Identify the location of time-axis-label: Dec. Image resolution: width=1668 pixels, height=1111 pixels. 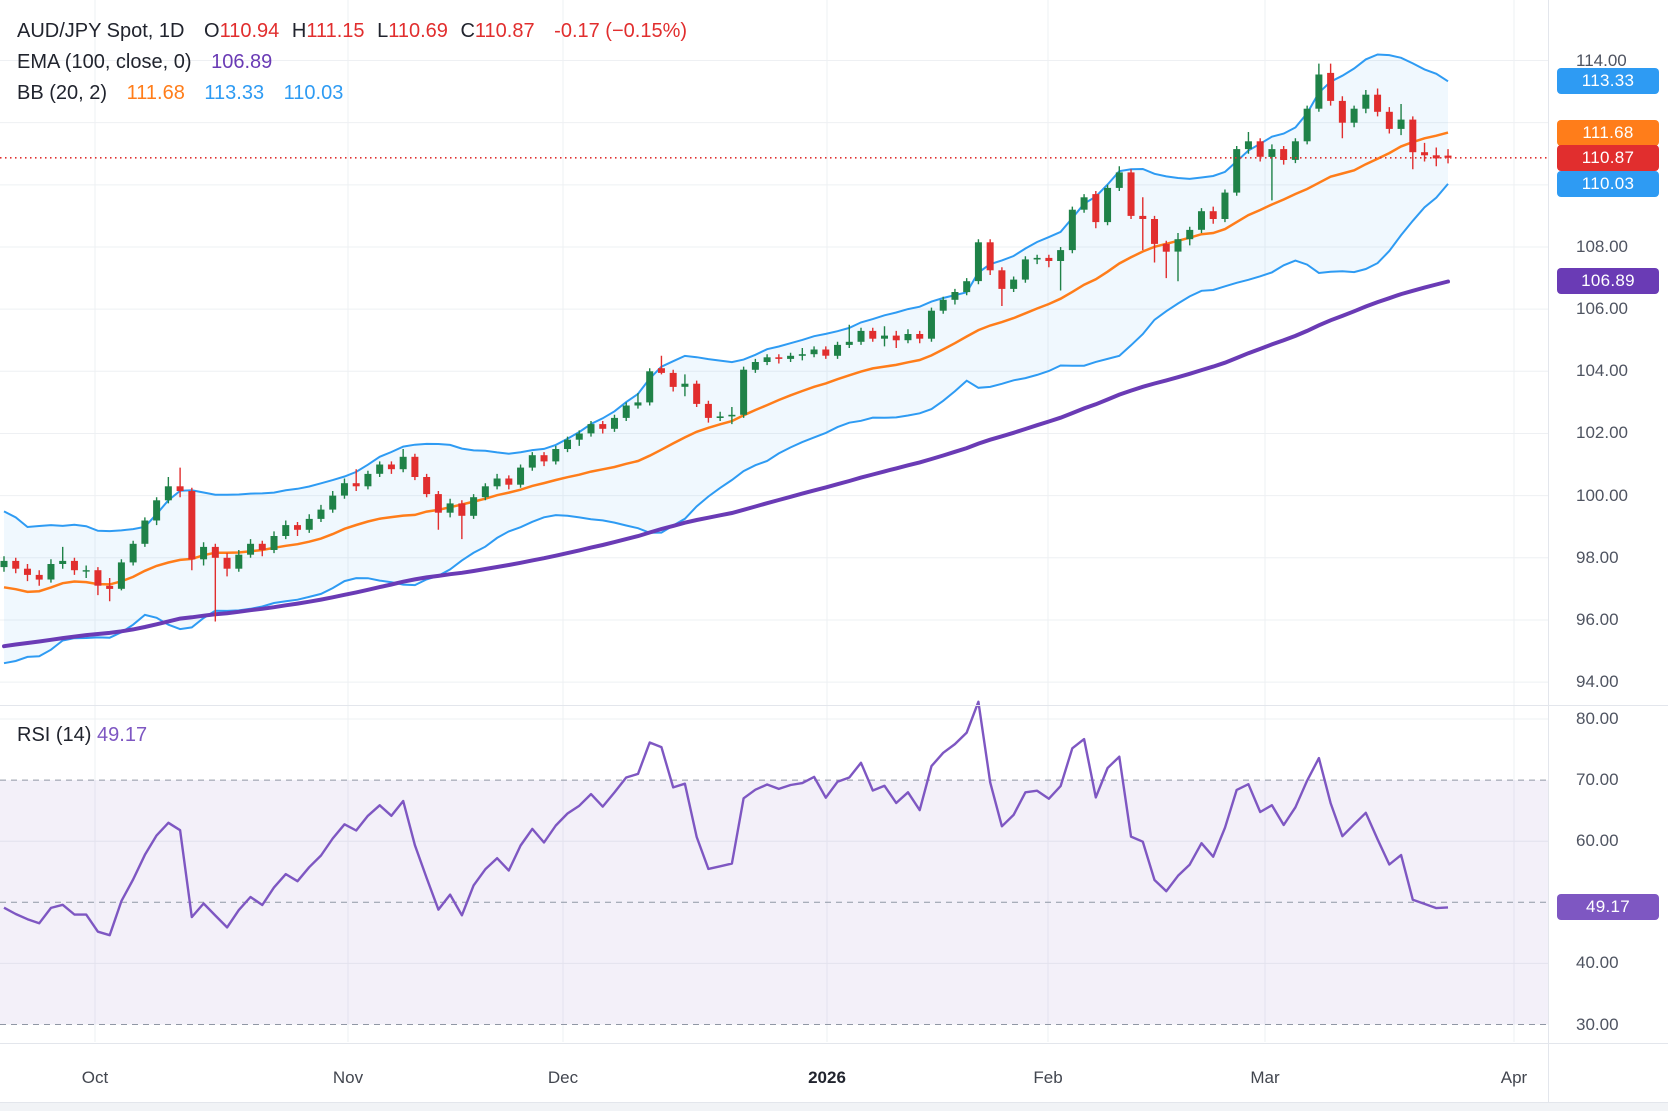
(563, 1077).